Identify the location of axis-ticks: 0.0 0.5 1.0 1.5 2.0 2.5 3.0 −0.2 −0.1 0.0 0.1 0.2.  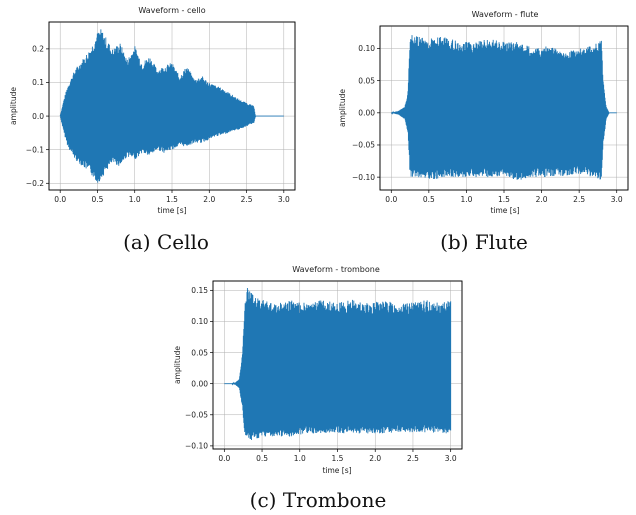
(158, 124).